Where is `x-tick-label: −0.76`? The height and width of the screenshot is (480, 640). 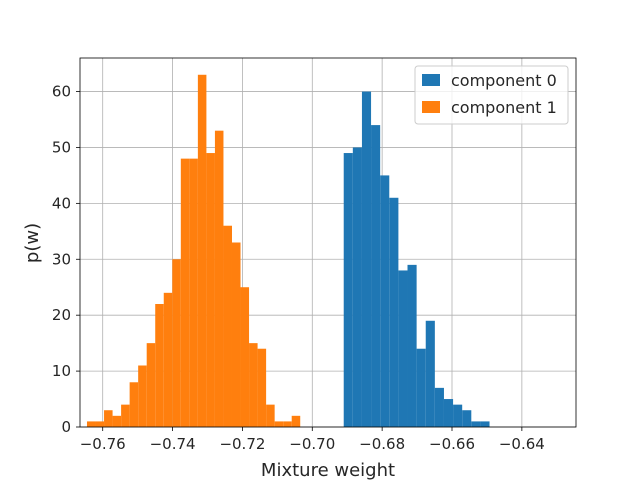 x-tick-label: −0.76 is located at coordinates (103, 444).